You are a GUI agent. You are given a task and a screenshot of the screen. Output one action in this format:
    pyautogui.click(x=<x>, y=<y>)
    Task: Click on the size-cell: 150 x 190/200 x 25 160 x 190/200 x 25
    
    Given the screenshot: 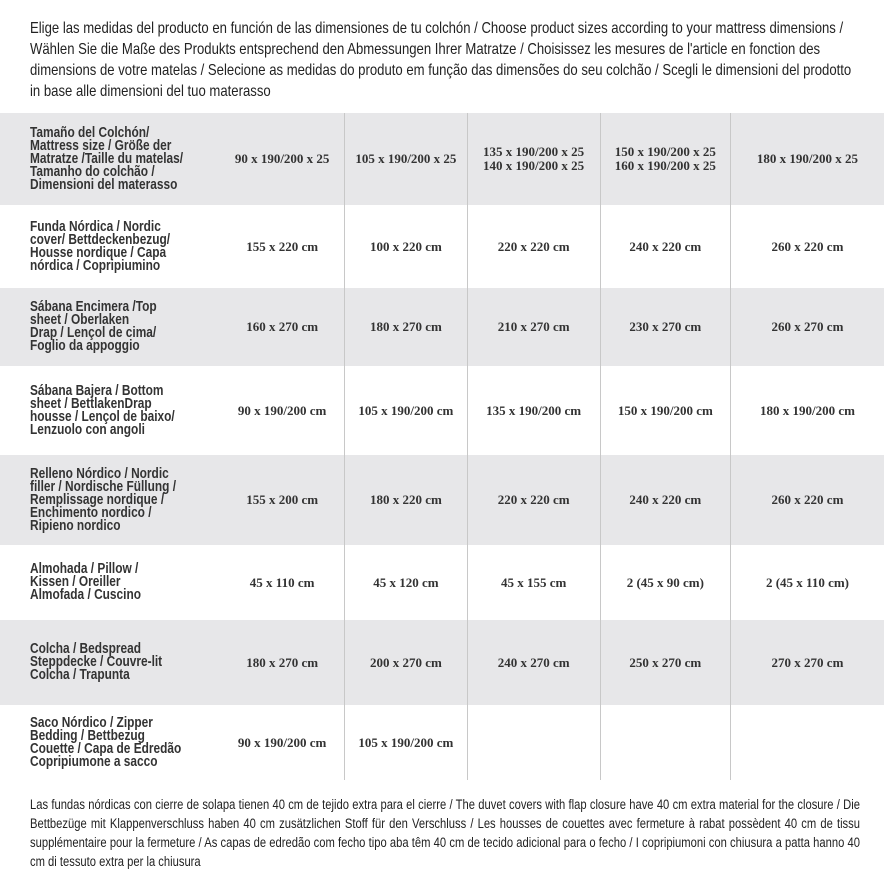 What is the action you would take?
    pyautogui.click(x=664, y=159)
    